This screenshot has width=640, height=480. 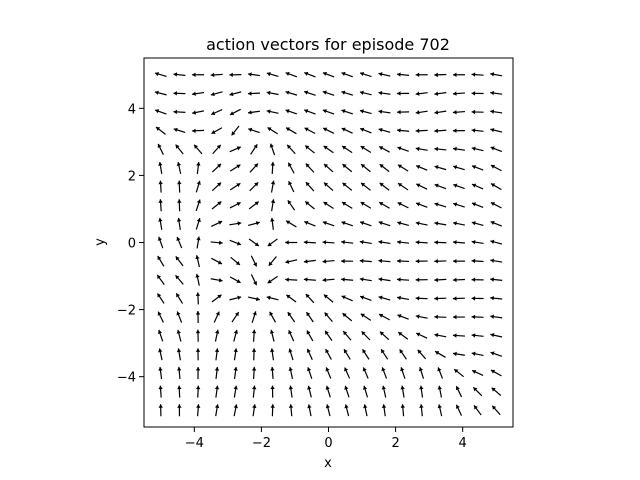 I want to click on y-tick-label-2: 0, so click(x=132, y=244).